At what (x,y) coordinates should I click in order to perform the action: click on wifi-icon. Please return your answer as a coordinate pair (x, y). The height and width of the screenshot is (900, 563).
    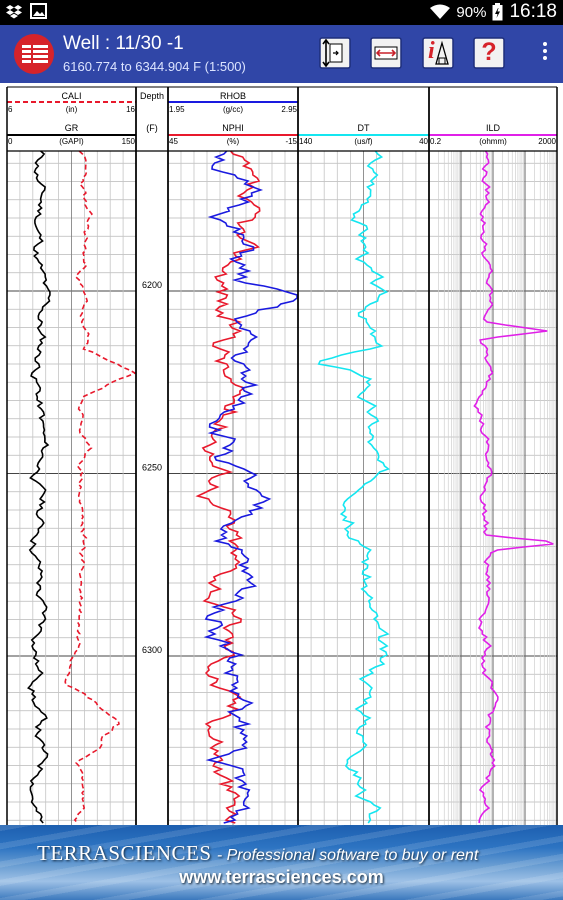
    Looking at the image, I should click on (440, 11).